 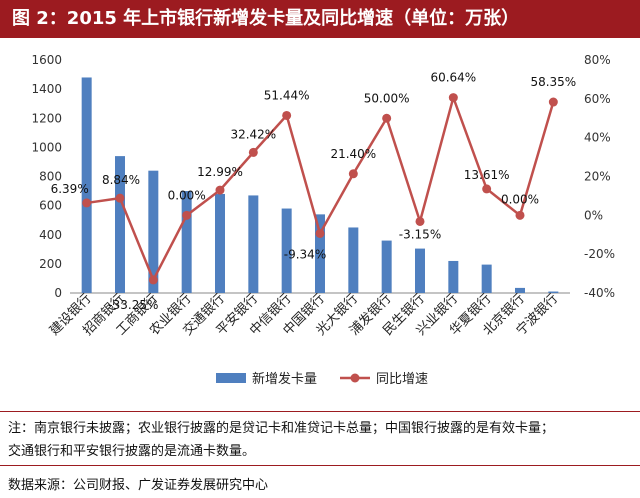 I want to click on left-tick-label: 600, so click(x=50, y=206).